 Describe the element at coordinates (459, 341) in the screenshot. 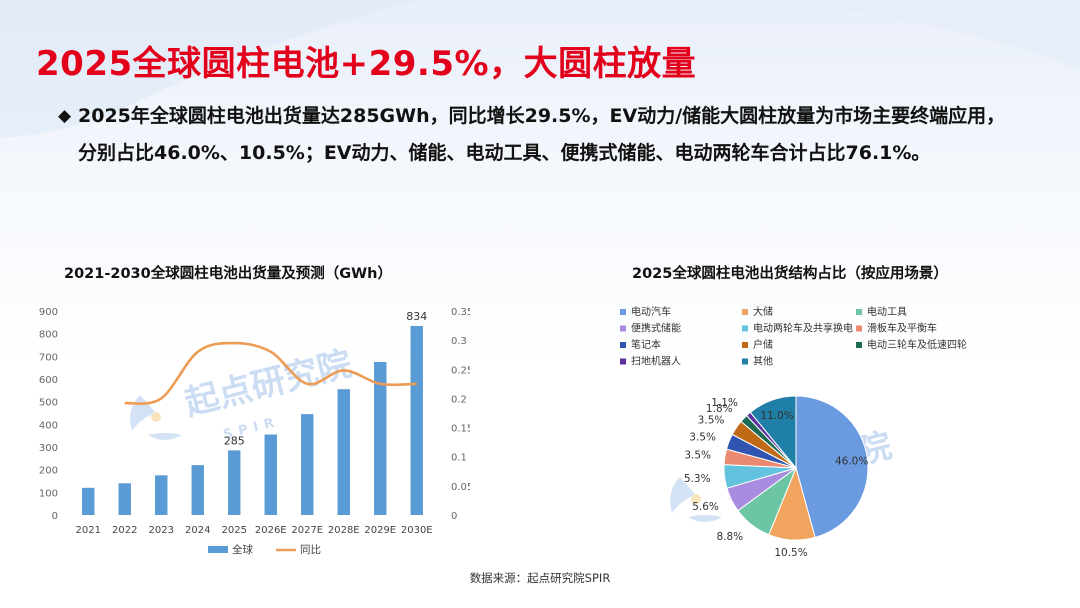

I see `y-right-tick-label: 0.3` at that location.